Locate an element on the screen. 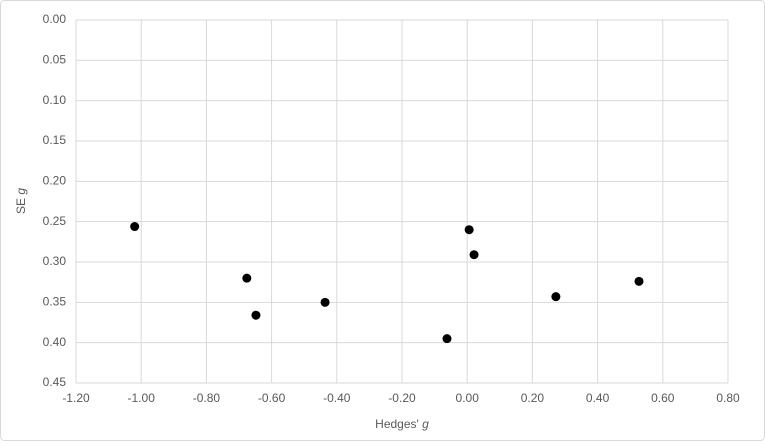  y-tick-label: 0.00 is located at coordinates (55, 19).